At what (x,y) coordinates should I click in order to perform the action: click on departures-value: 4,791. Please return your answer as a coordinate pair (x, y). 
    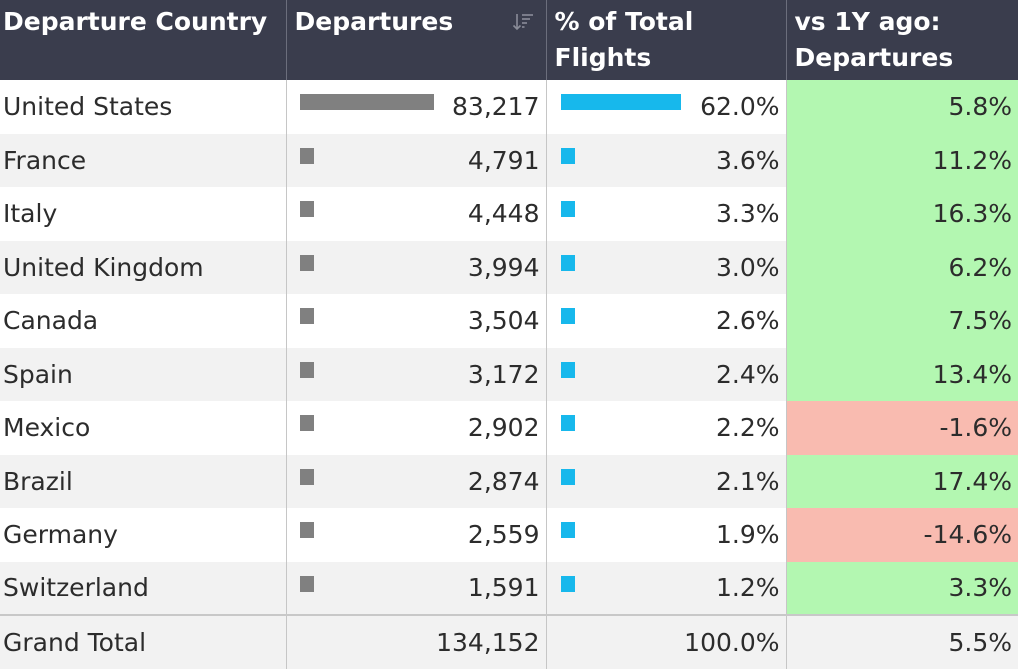
    Looking at the image, I should click on (503, 160).